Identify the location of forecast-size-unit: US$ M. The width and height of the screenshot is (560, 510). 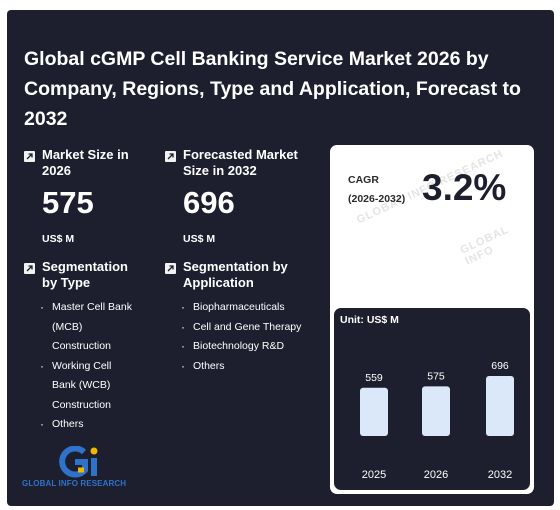
(199, 239).